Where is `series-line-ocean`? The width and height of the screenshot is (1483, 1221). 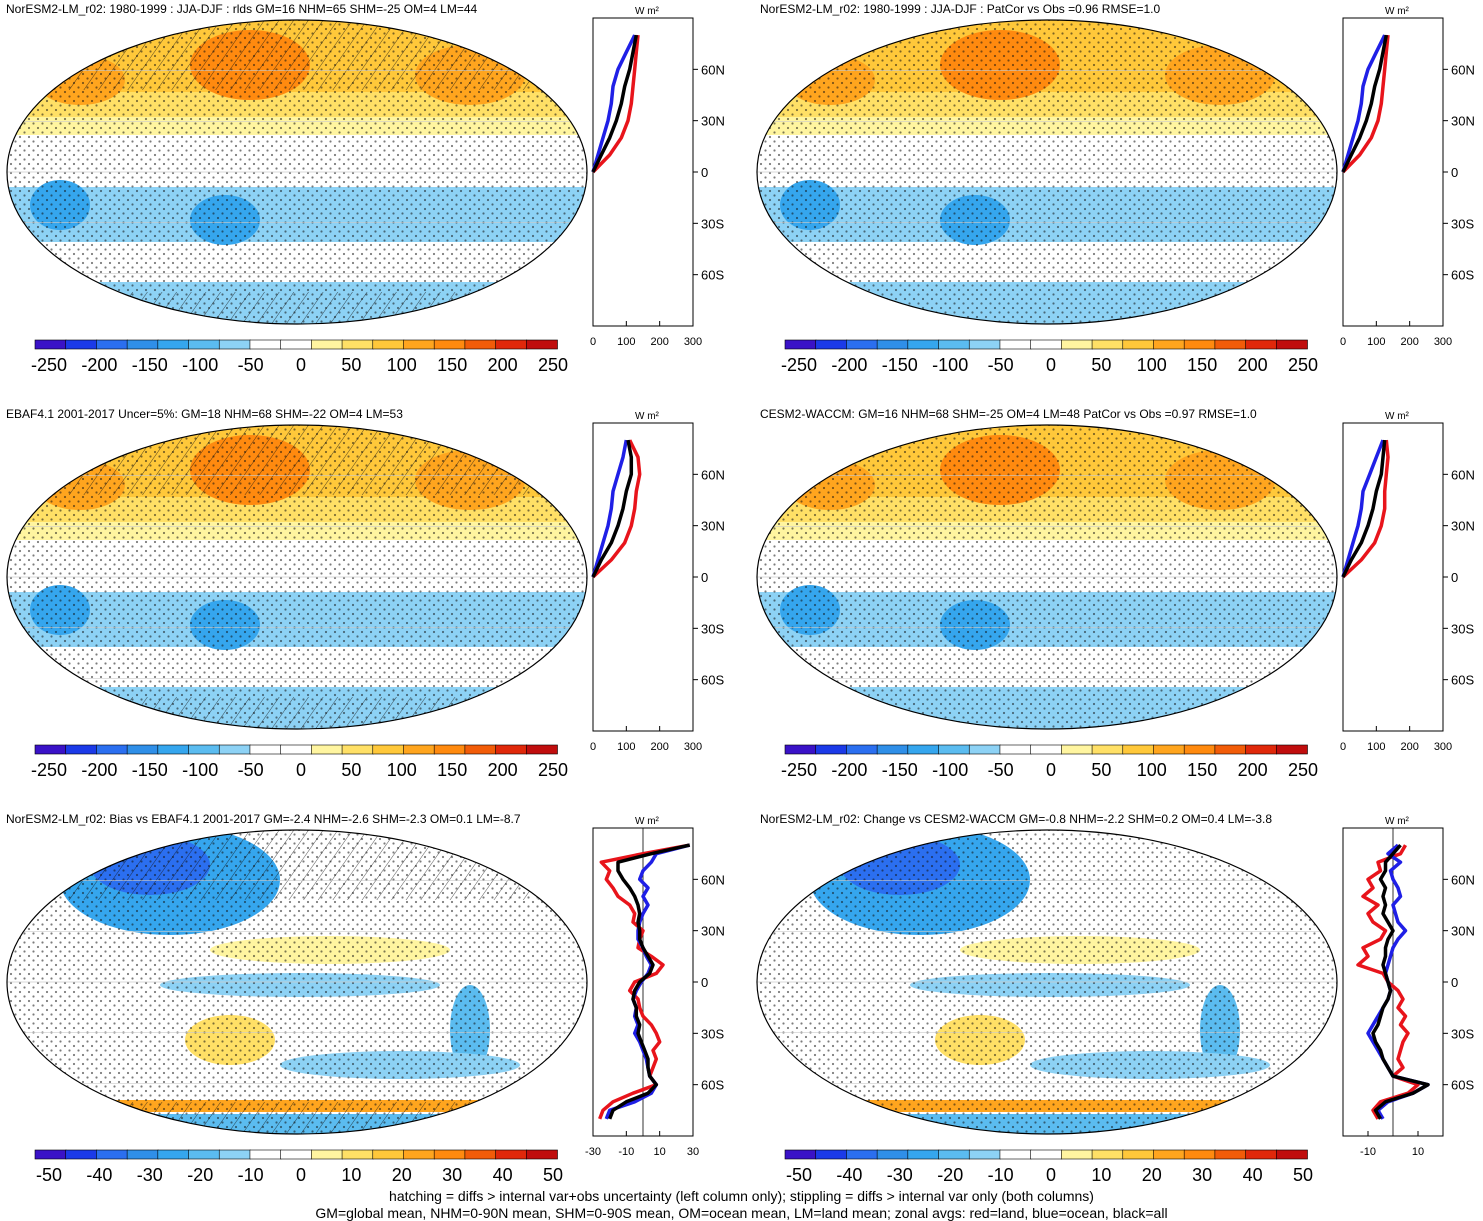
series-line-ocean is located at coordinates (1364, 103).